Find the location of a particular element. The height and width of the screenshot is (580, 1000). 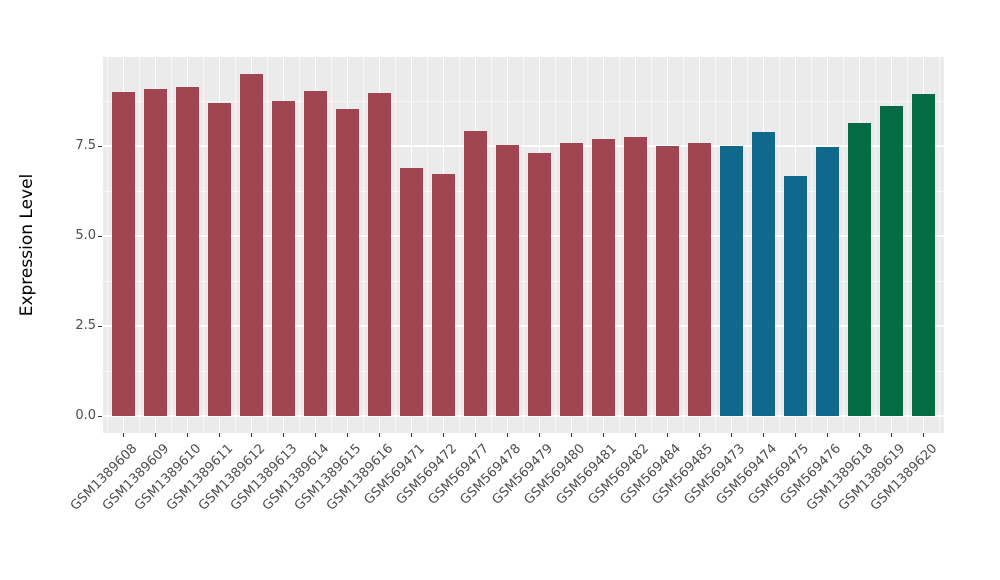

bar-GSM569472 is located at coordinates (443, 294).